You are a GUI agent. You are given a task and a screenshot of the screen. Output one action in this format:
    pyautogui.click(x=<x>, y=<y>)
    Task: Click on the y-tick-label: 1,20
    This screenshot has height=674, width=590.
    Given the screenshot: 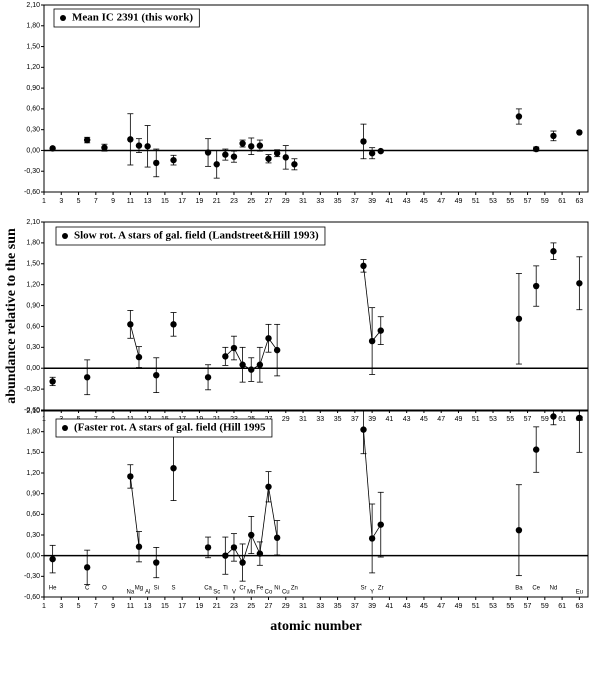 What is the action you would take?
    pyautogui.click(x=33, y=67)
    